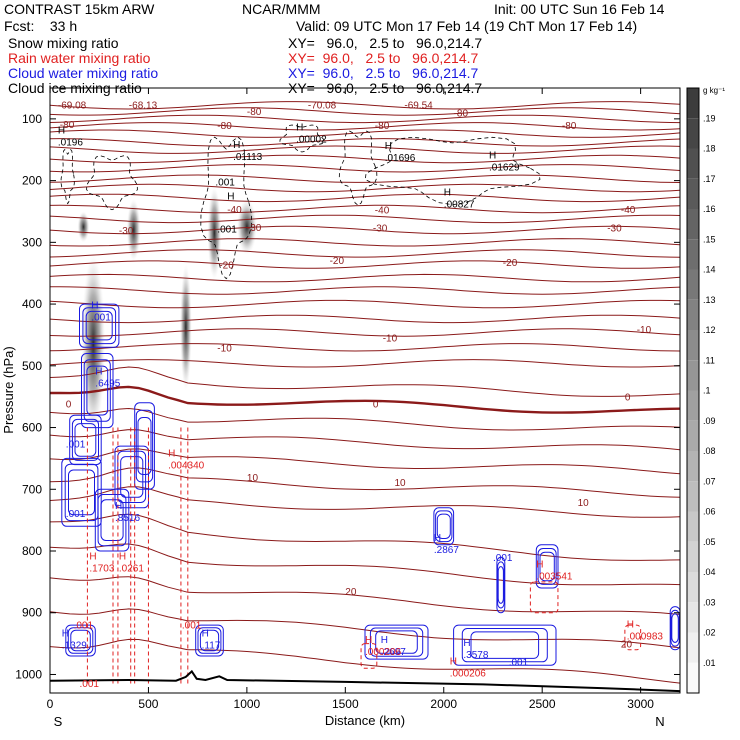 Image resolution: width=740 pixels, height=740 pixels. Describe the element at coordinates (400, 158) in the screenshot. I see `cloud-ice-max-value: .01696` at that location.